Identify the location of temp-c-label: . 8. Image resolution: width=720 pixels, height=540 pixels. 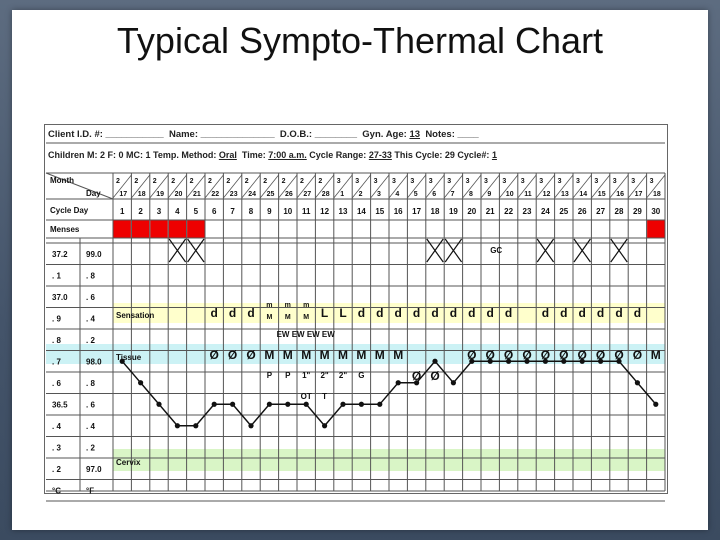
(56, 340).